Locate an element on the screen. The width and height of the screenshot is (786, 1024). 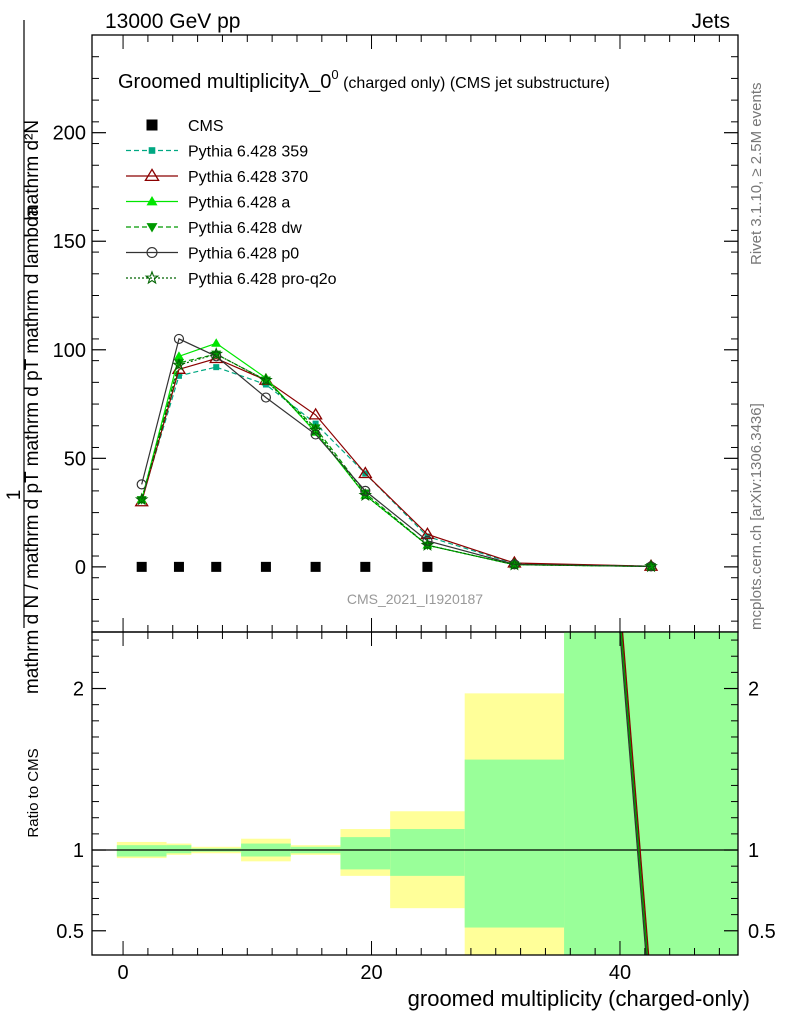
header-left: 13000 GeV pp is located at coordinates (172, 21).